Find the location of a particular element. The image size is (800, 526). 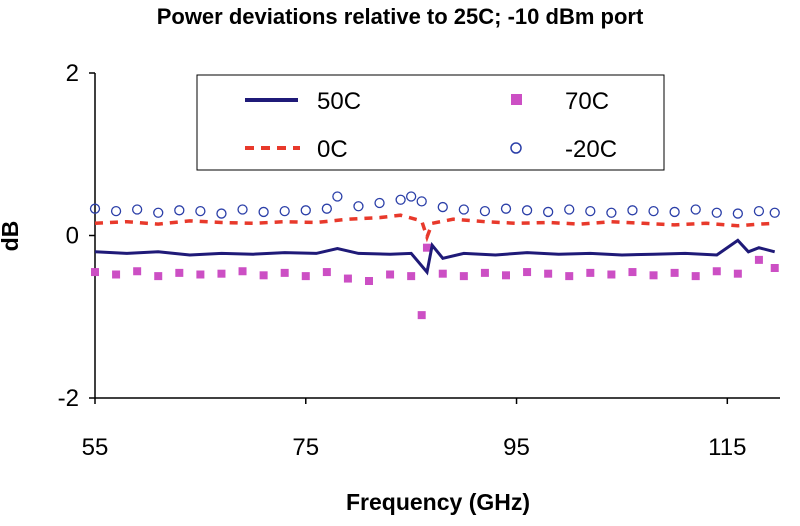

y-tick-label: 0 is located at coordinates (72, 236).